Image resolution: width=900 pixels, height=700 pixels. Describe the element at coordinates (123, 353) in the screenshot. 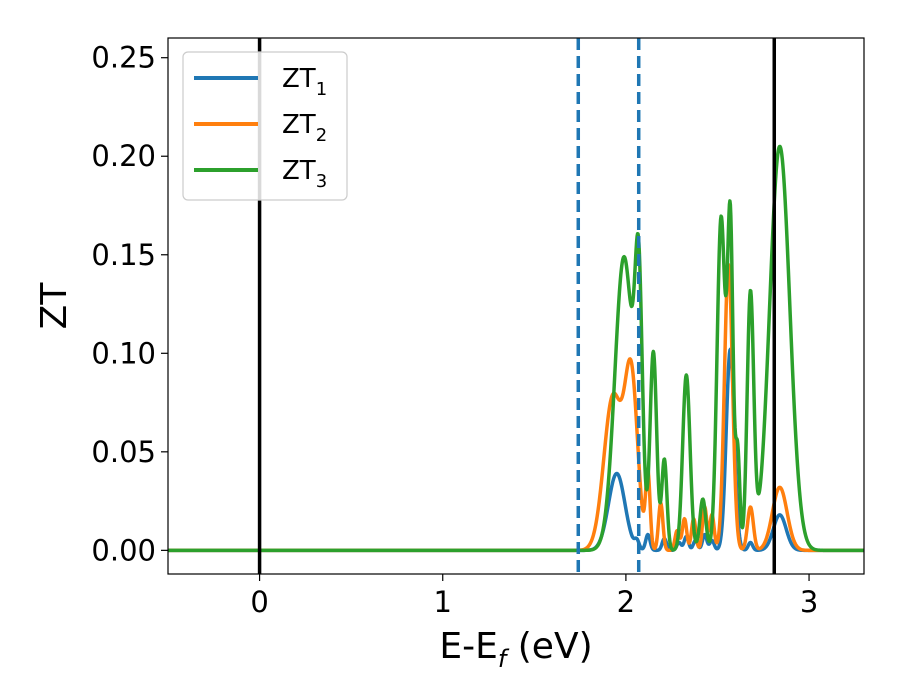

I see `y-tick-label: 0.10` at that location.